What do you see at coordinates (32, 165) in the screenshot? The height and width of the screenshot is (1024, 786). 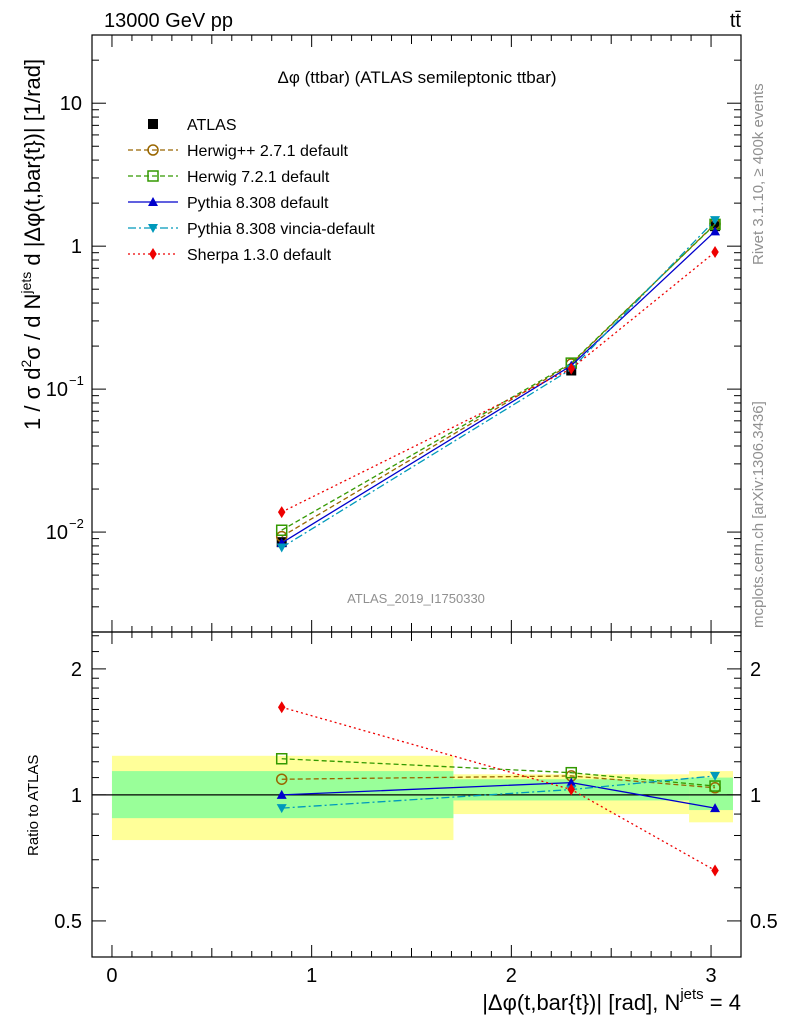 I see `y-title-part-c: d |Δφ(t,bar{t})| [1/rad]` at bounding box center [32, 165].